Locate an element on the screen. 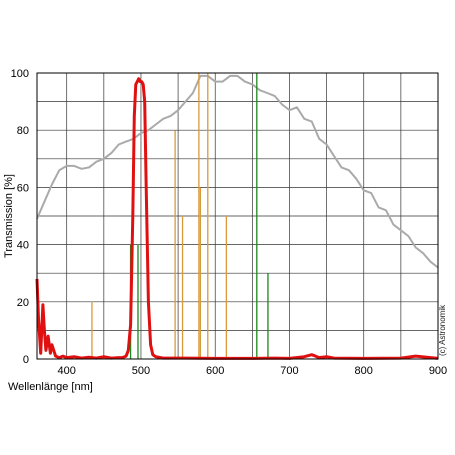 This screenshot has height=455, width=455. y-tick-label: 60 is located at coordinates (23, 188).